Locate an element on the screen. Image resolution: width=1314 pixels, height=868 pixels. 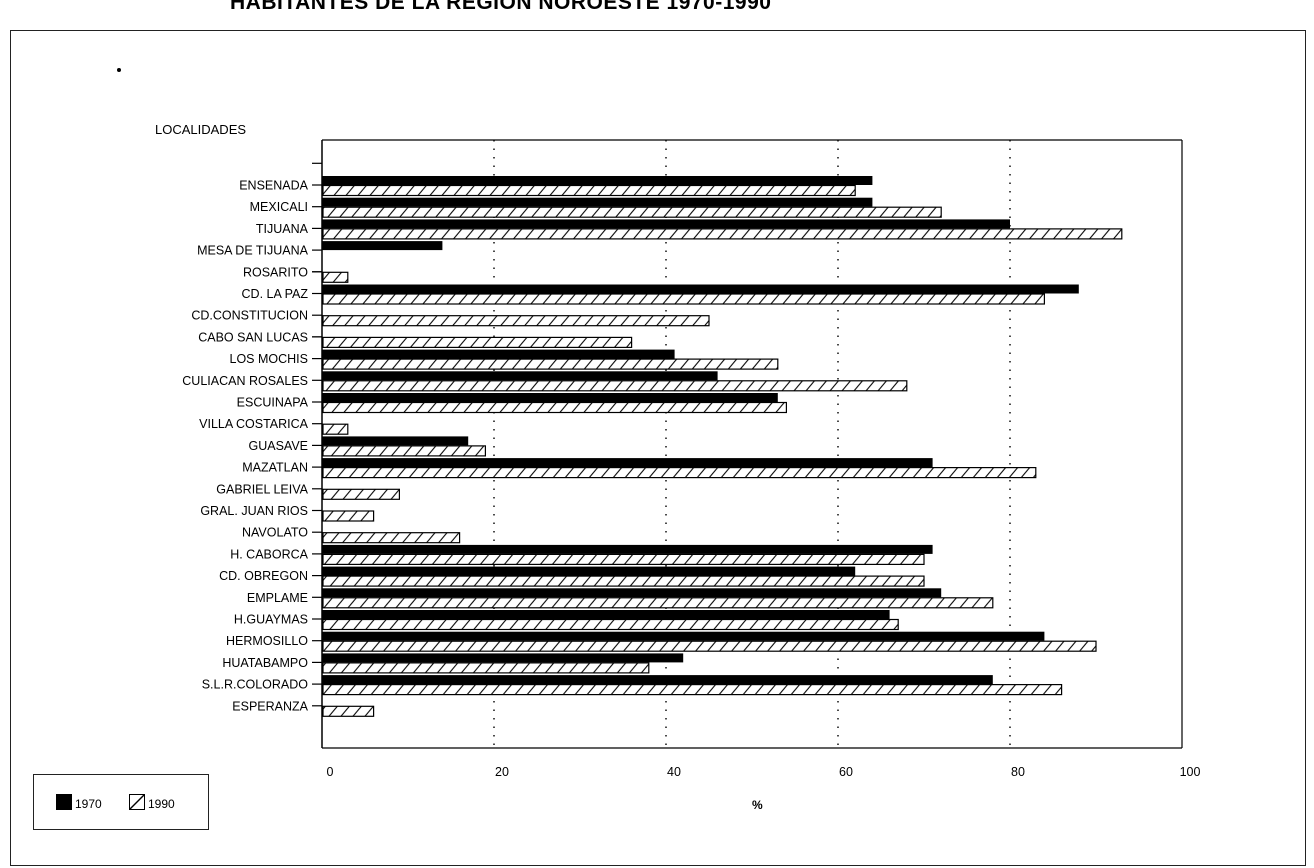
y-tick-label: CULIACAN ROSALES is located at coordinates (245, 381).